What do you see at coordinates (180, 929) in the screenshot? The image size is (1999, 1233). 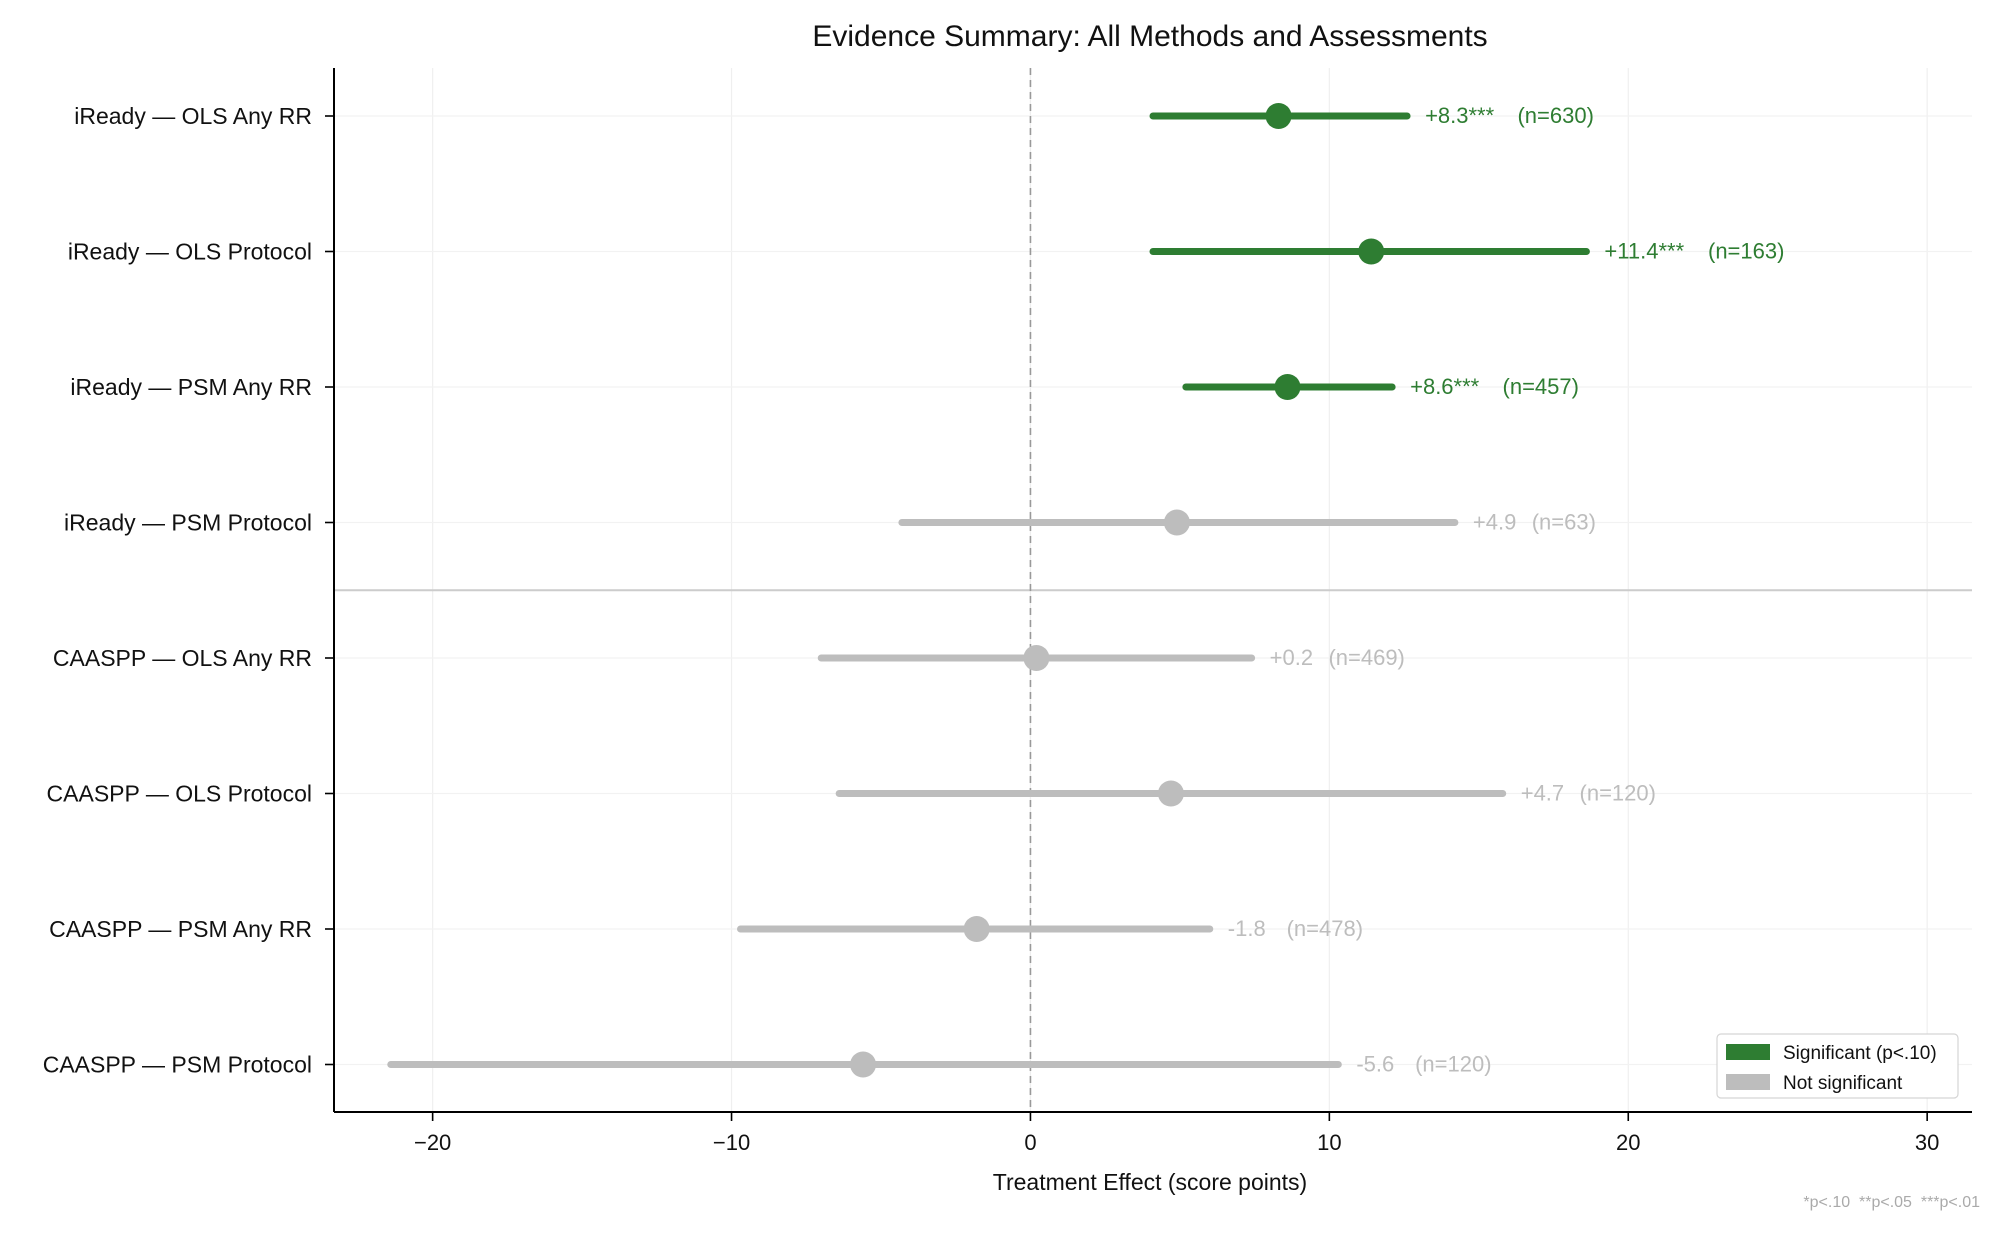 I see `y-tick-label: CAASPP — PSM Any RR` at bounding box center [180, 929].